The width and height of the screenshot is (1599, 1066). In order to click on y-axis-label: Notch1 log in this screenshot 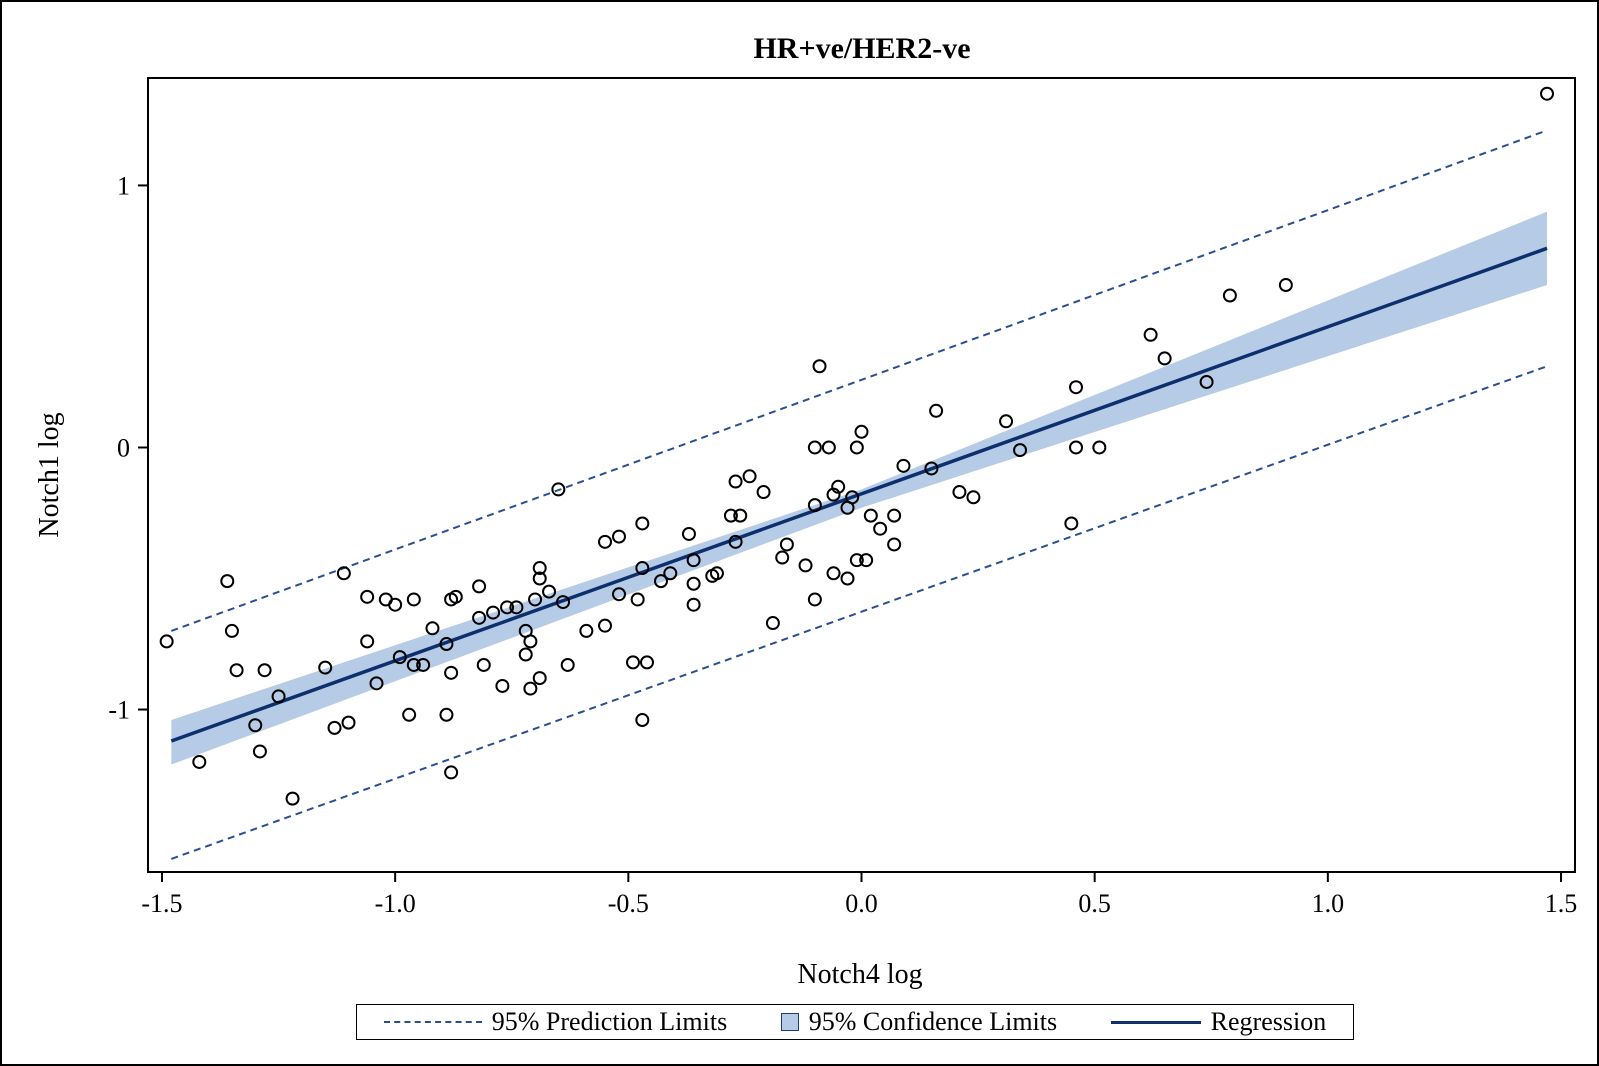, I will do `click(49, 474)`.